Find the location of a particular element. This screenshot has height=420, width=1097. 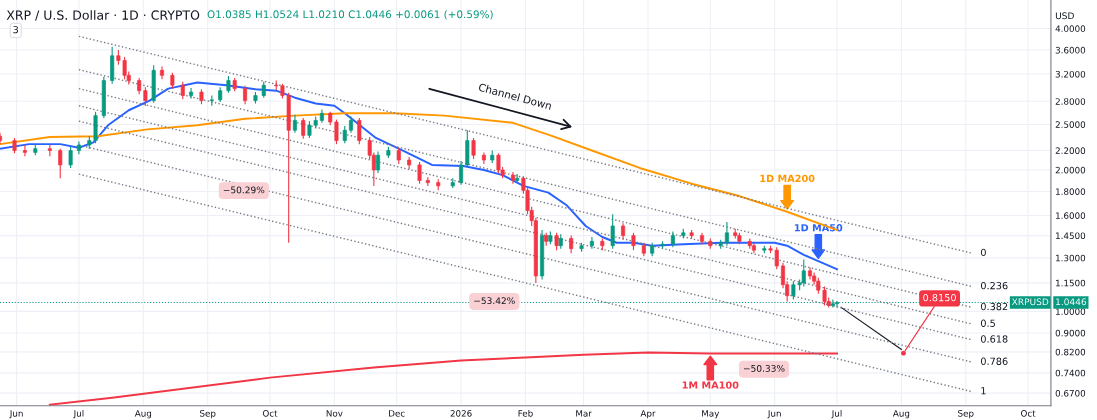

text: XRP / U.S. Dollar · 1D · CRYPTO is located at coordinates (103, 15).